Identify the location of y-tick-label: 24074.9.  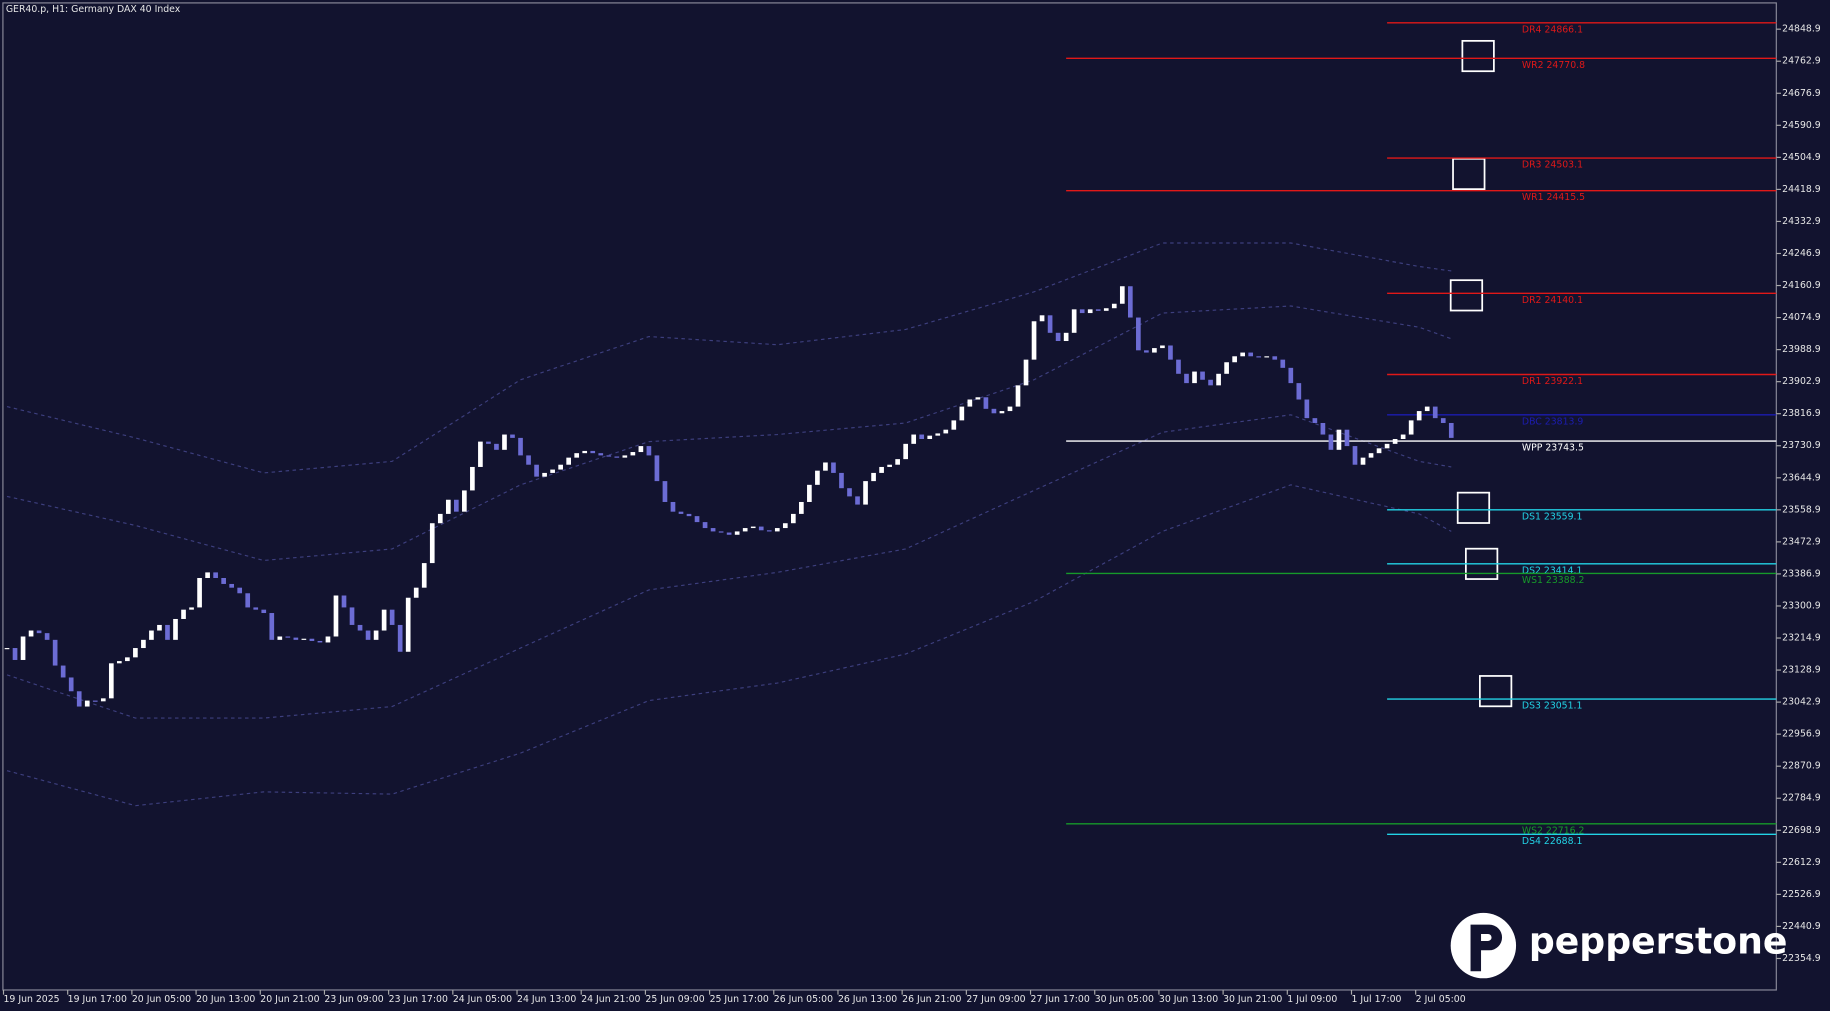
(1801, 317).